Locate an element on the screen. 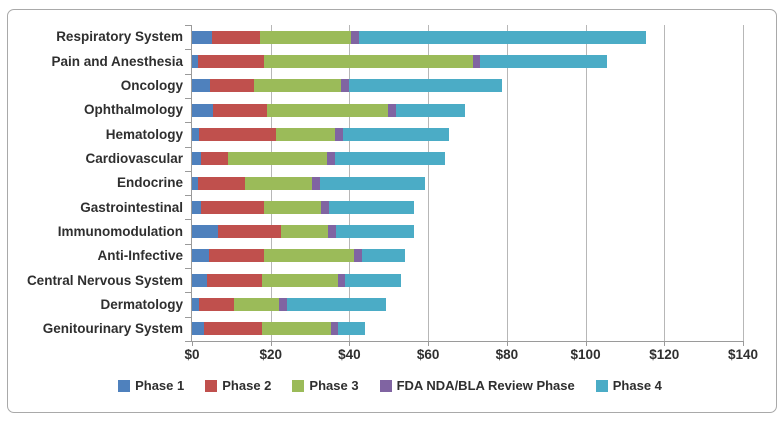 This screenshot has height=421, width=780. category-row-immunomodulation: Immunomodulation is located at coordinates (400, 232).